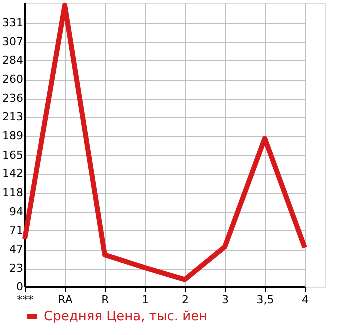  I want to click on y-tick-label: 47, so click(17, 249).